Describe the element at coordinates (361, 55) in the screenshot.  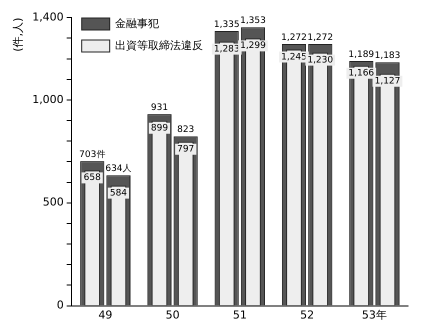
I see `data-label: 1,189` at that location.